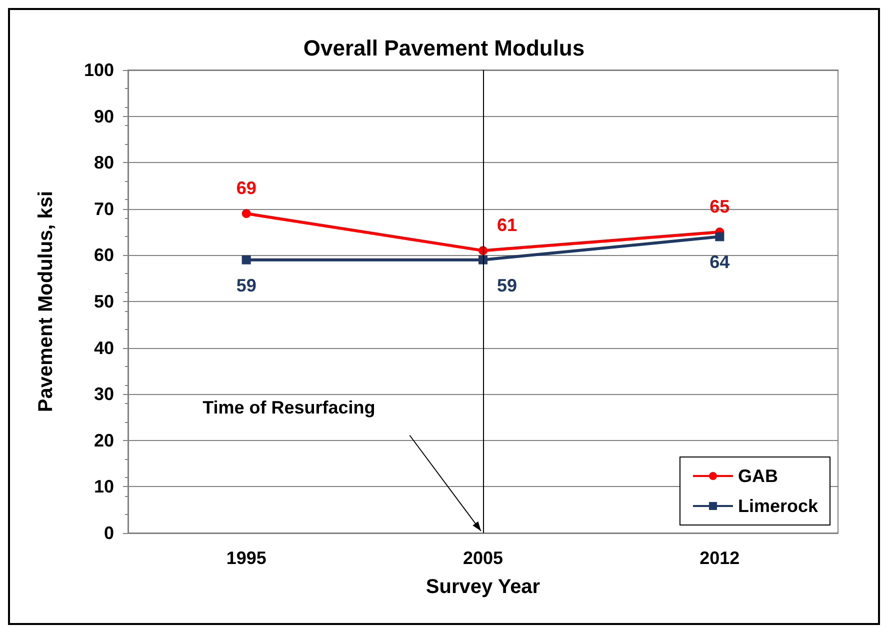 The image size is (892, 637). I want to click on y-tick-label: 70, so click(104, 208).